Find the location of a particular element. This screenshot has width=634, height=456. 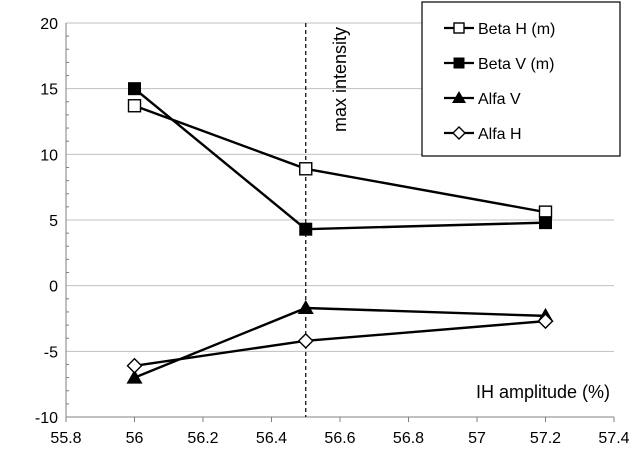

y-tick-label: 0 is located at coordinates (53, 287).